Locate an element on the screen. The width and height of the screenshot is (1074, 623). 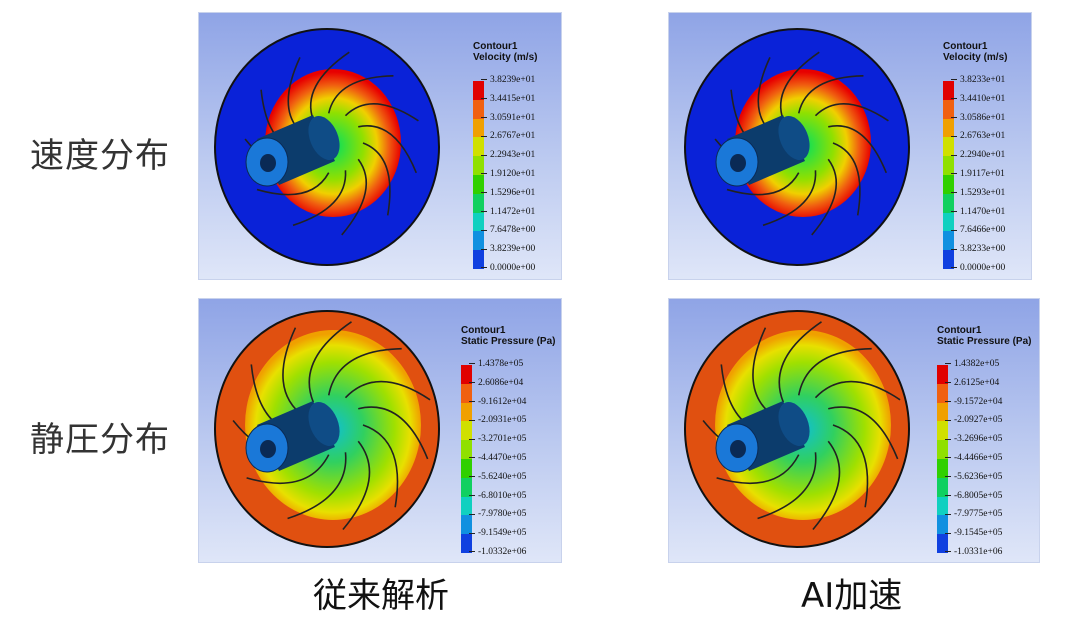
row-label-pressure: 静圧分布 is located at coordinates (100, 440).